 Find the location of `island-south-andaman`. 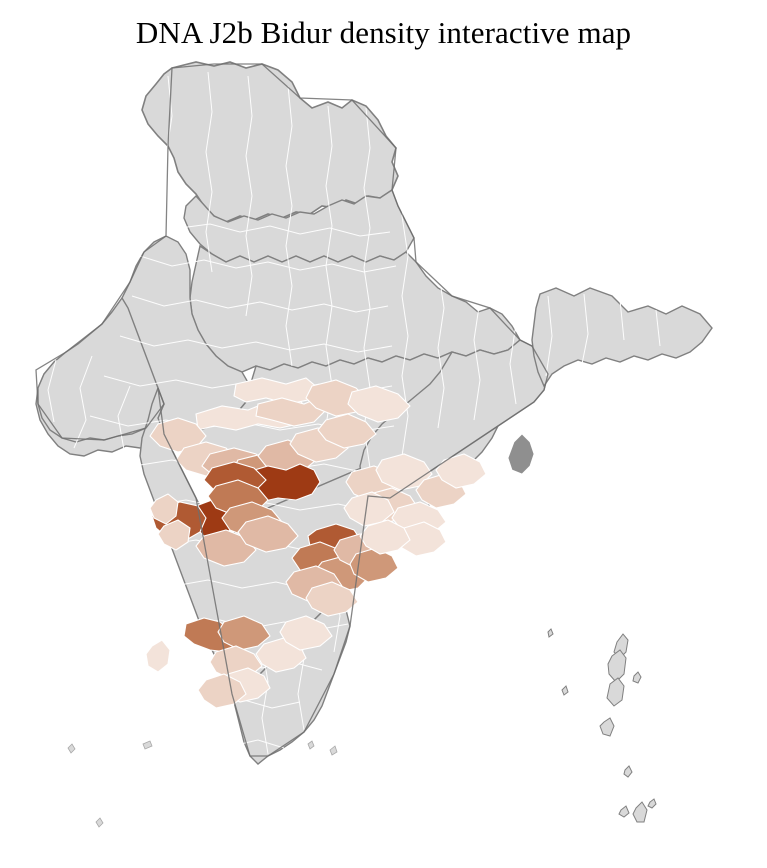

island-south-andaman is located at coordinates (615, 692).